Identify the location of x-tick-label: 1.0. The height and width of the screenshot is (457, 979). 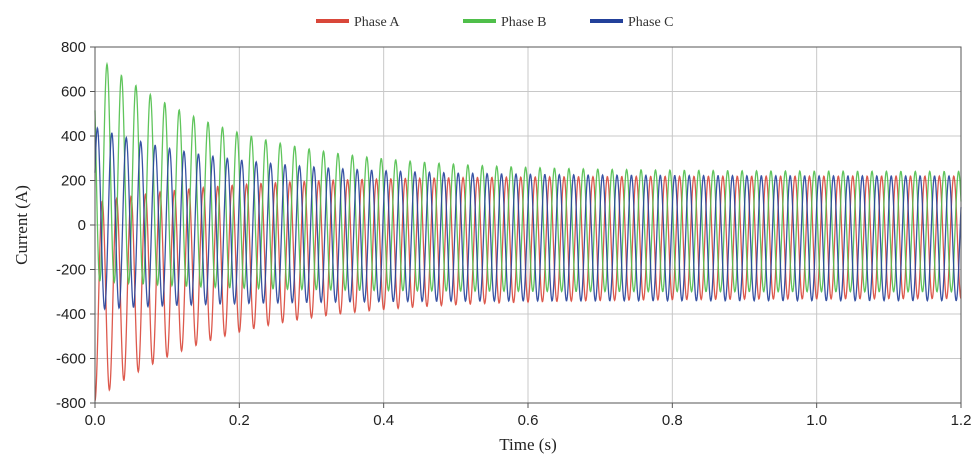
(816, 420).